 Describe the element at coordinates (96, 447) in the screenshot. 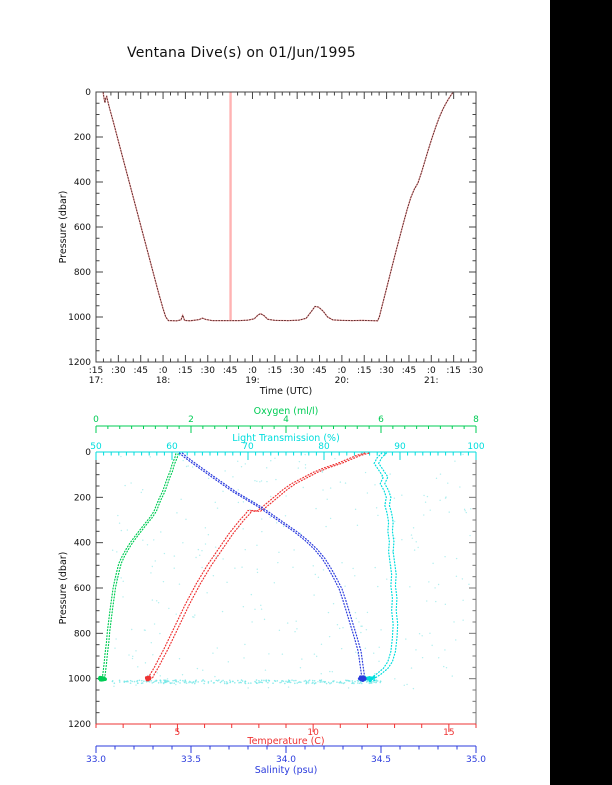

I see `light-tick-label: 50` at that location.